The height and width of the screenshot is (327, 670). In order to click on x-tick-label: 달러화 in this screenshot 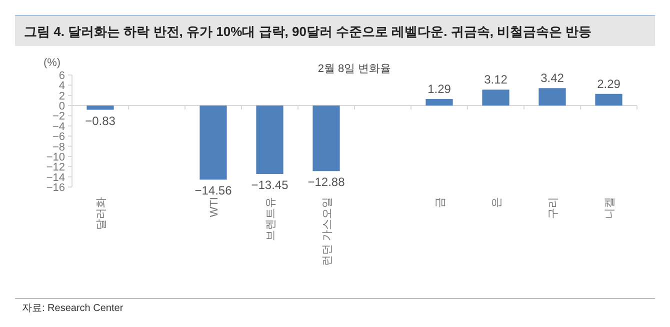, I will do `click(101, 213)`.